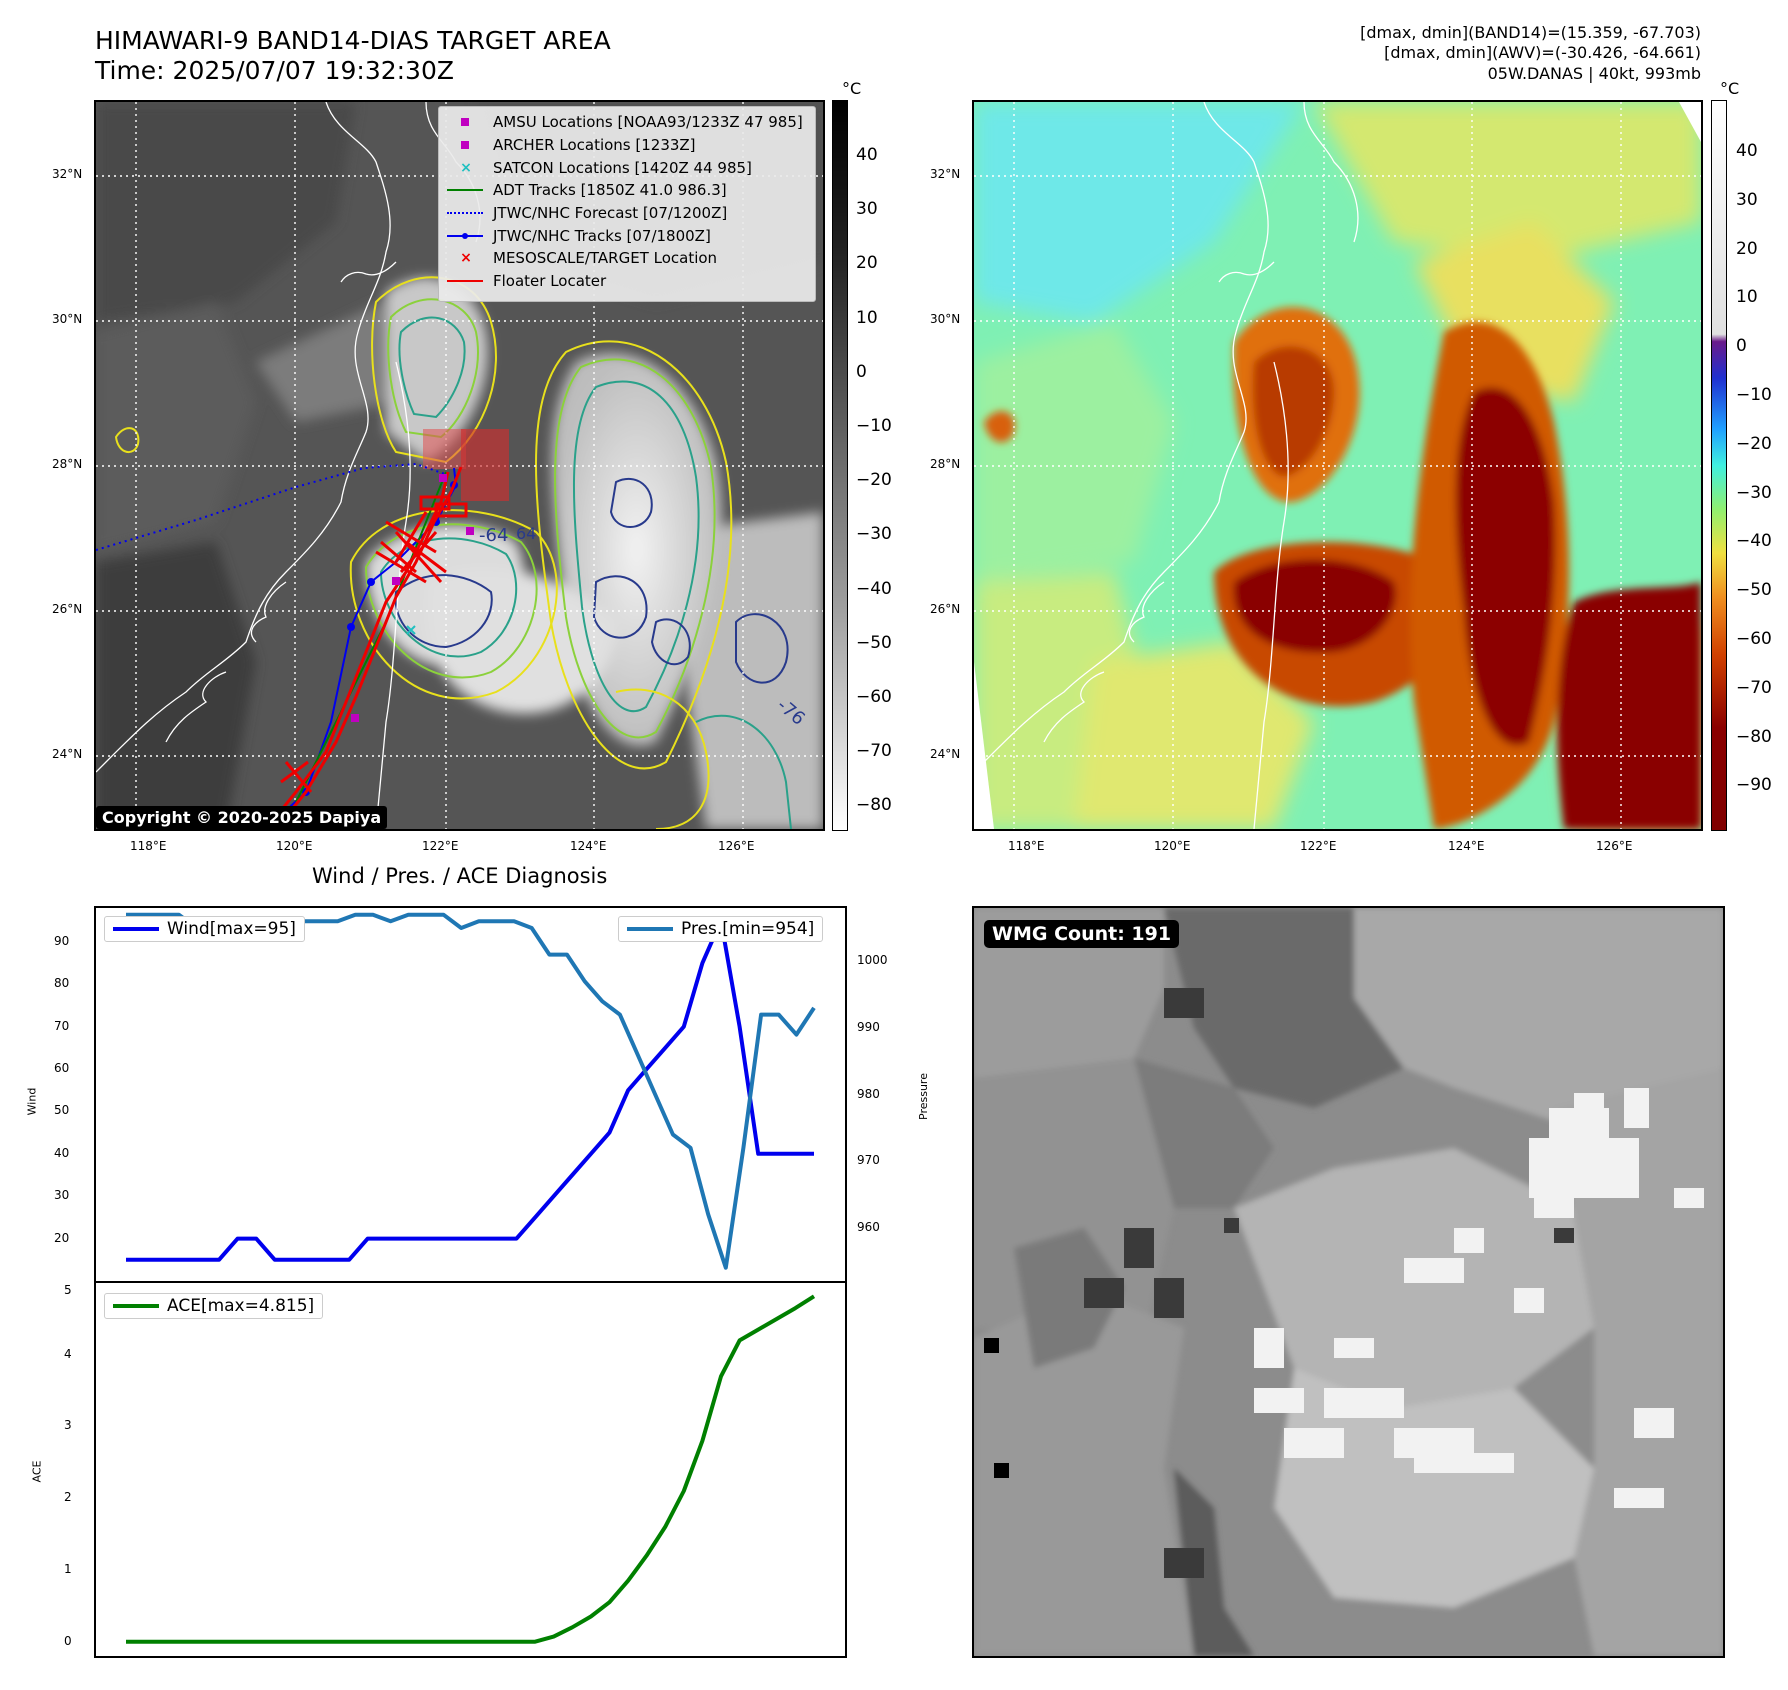 Image resolution: width=1788 pixels, height=1690 pixels. I want to click on pressure-tick: 970, so click(868, 1160).